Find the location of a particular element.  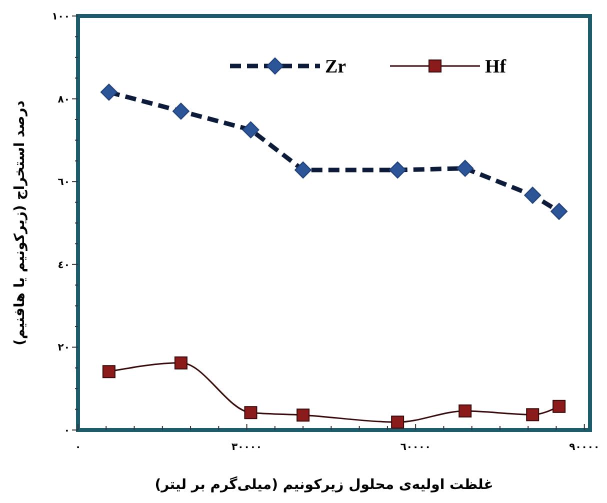

y-tick-label: ٠ is located at coordinates (67, 431).